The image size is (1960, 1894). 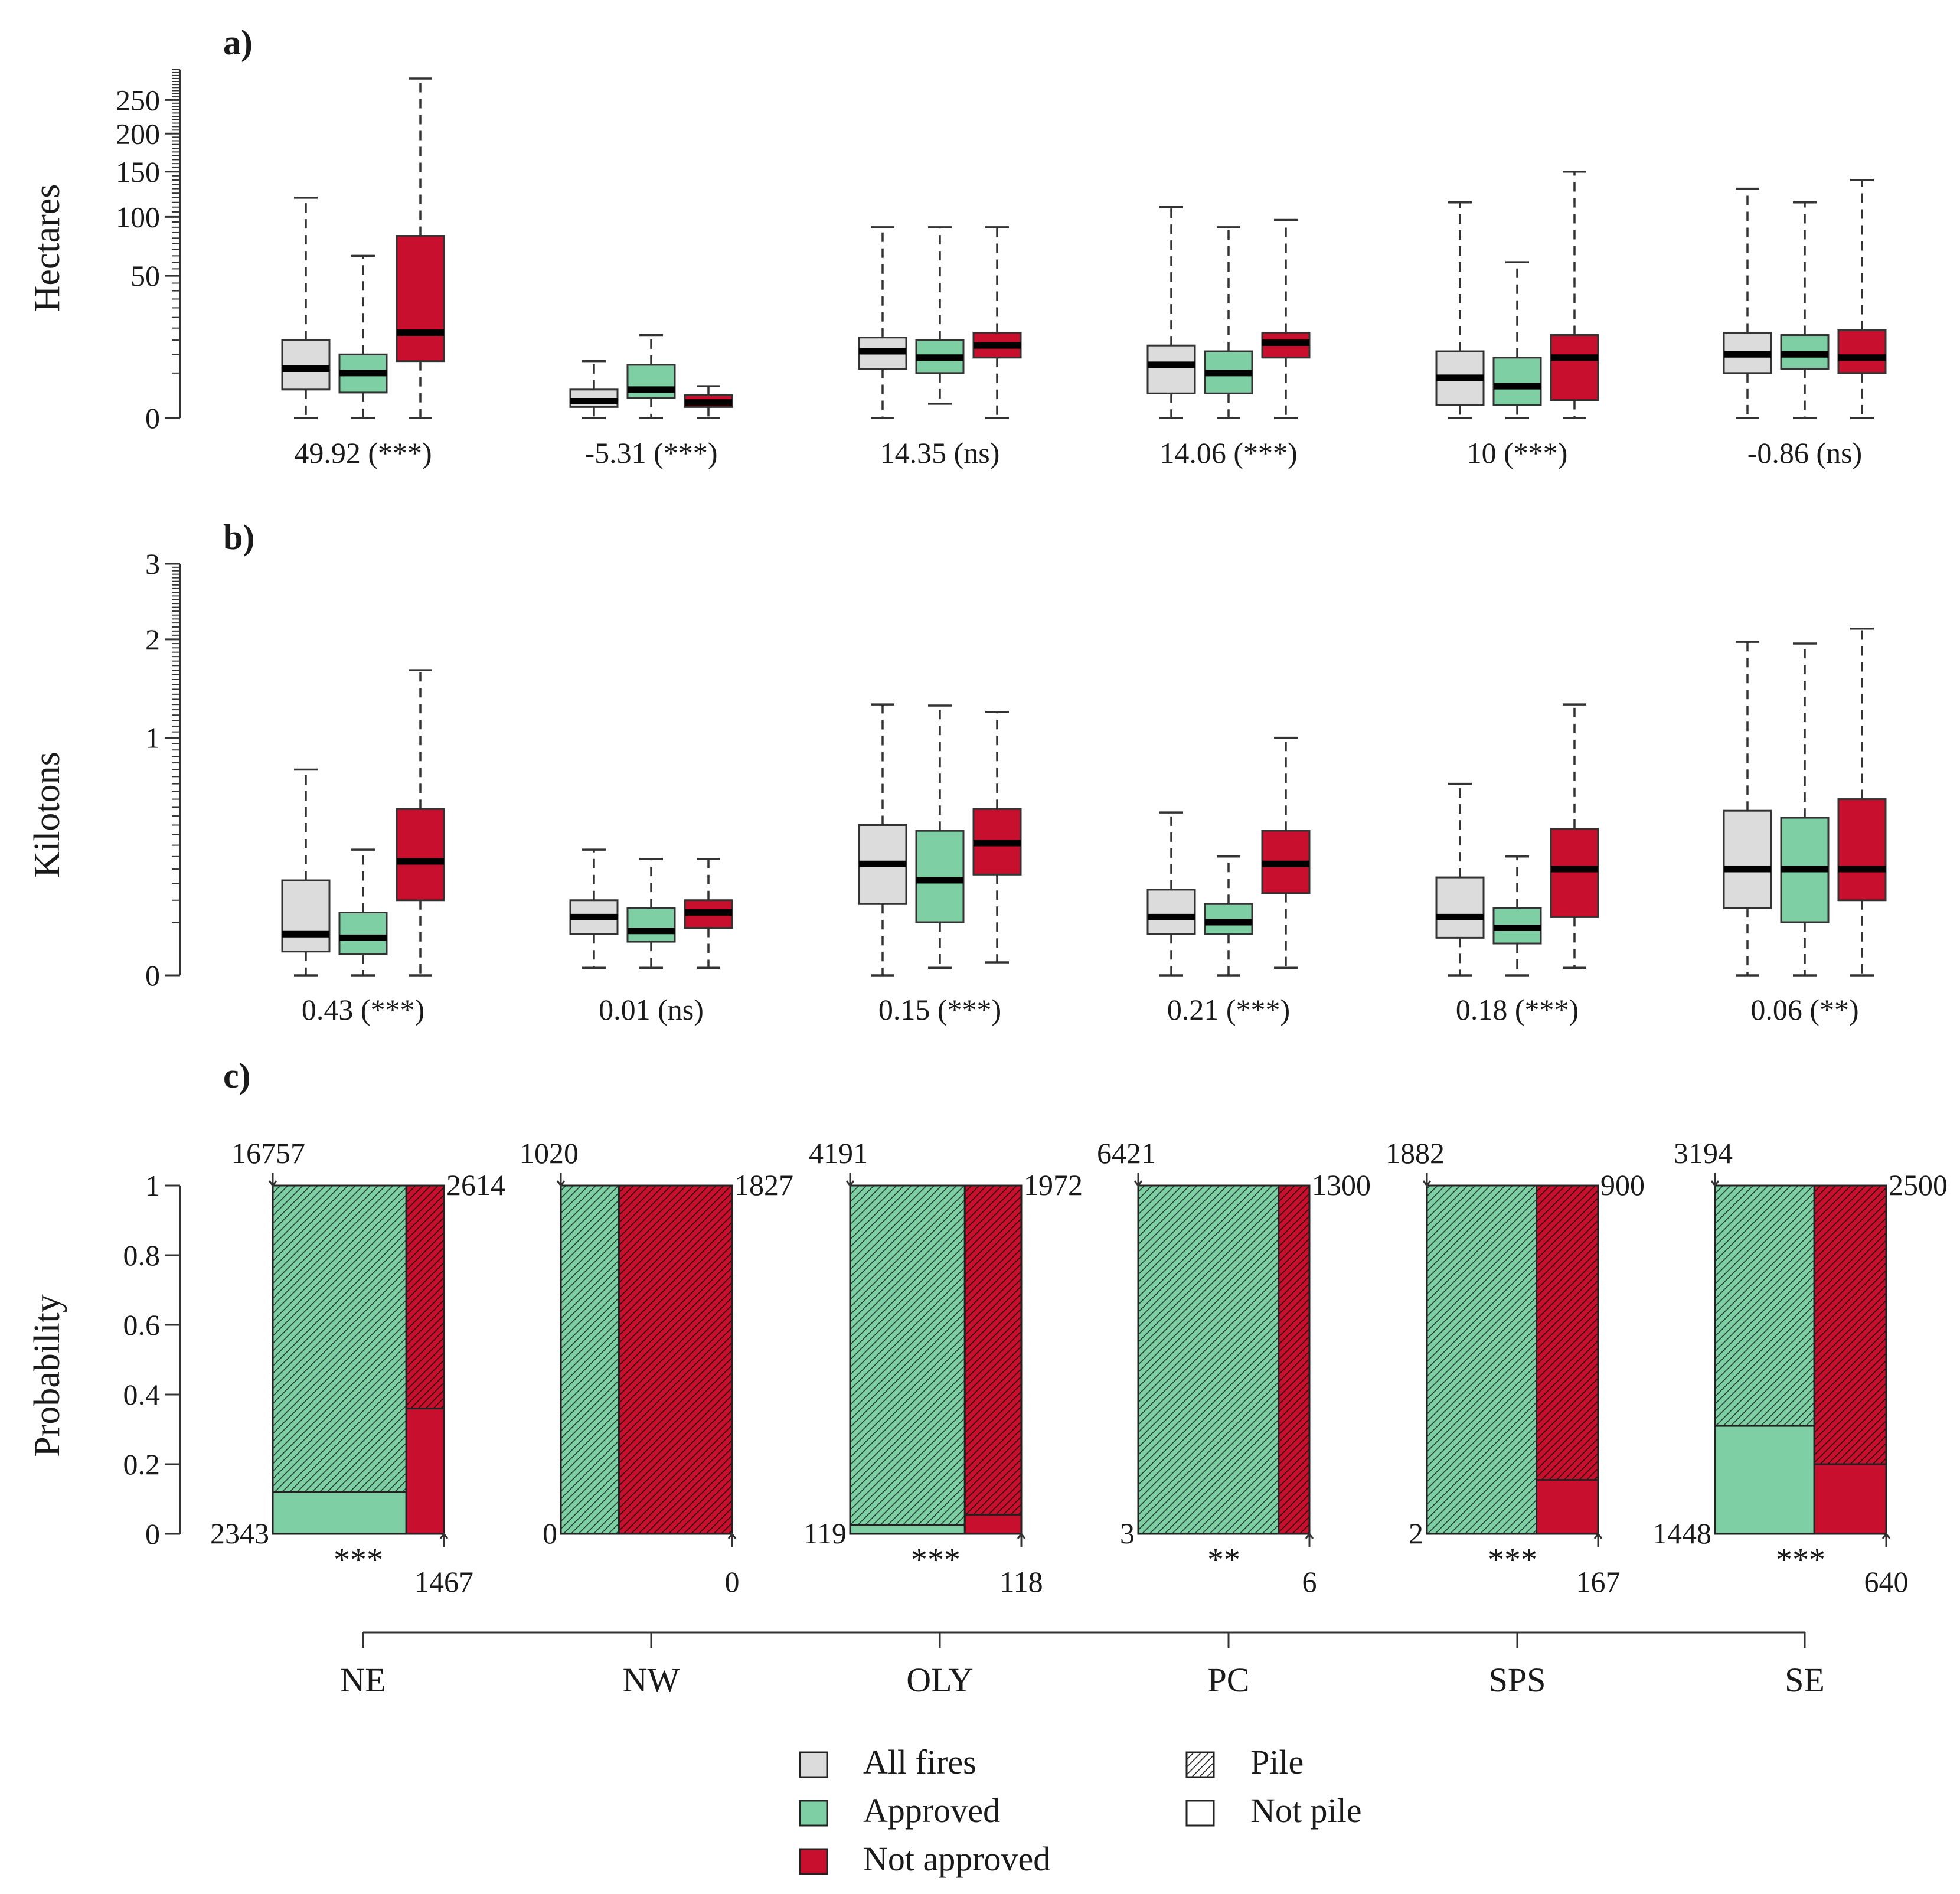 What do you see at coordinates (1416, 1153) in the screenshot?
I see `count-top-left: 1882` at bounding box center [1416, 1153].